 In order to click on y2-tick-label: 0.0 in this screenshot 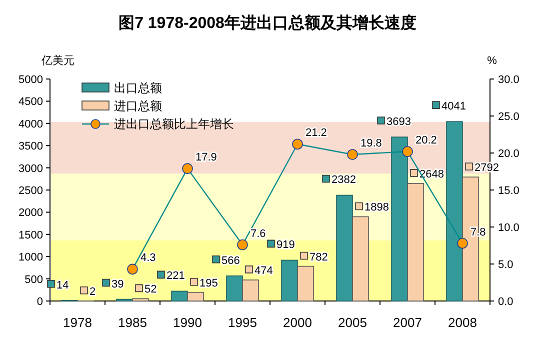, I will do `click(506, 302)`.